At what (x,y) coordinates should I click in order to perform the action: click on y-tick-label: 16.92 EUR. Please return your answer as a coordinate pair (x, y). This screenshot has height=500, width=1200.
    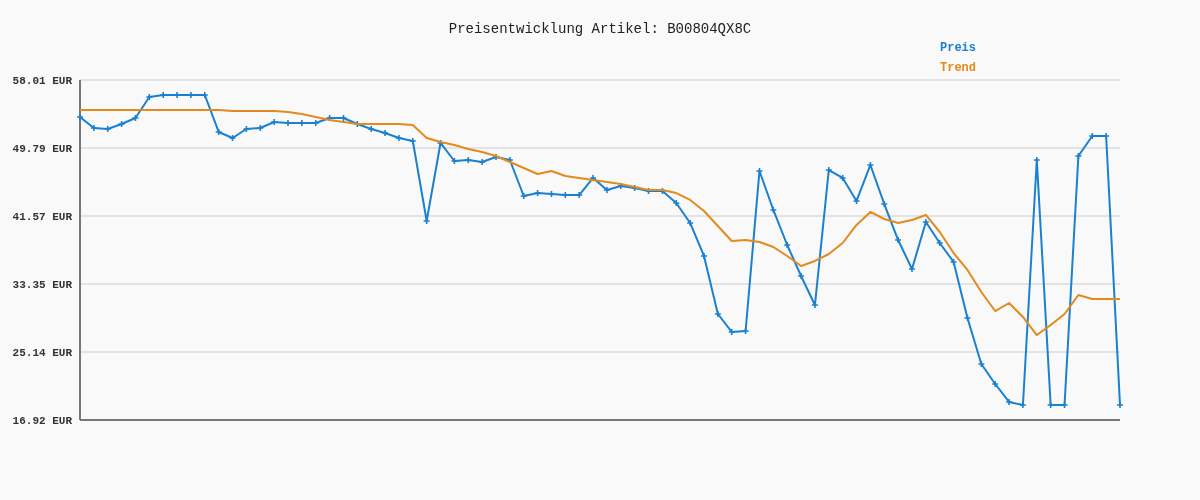
    Looking at the image, I should click on (42, 421).